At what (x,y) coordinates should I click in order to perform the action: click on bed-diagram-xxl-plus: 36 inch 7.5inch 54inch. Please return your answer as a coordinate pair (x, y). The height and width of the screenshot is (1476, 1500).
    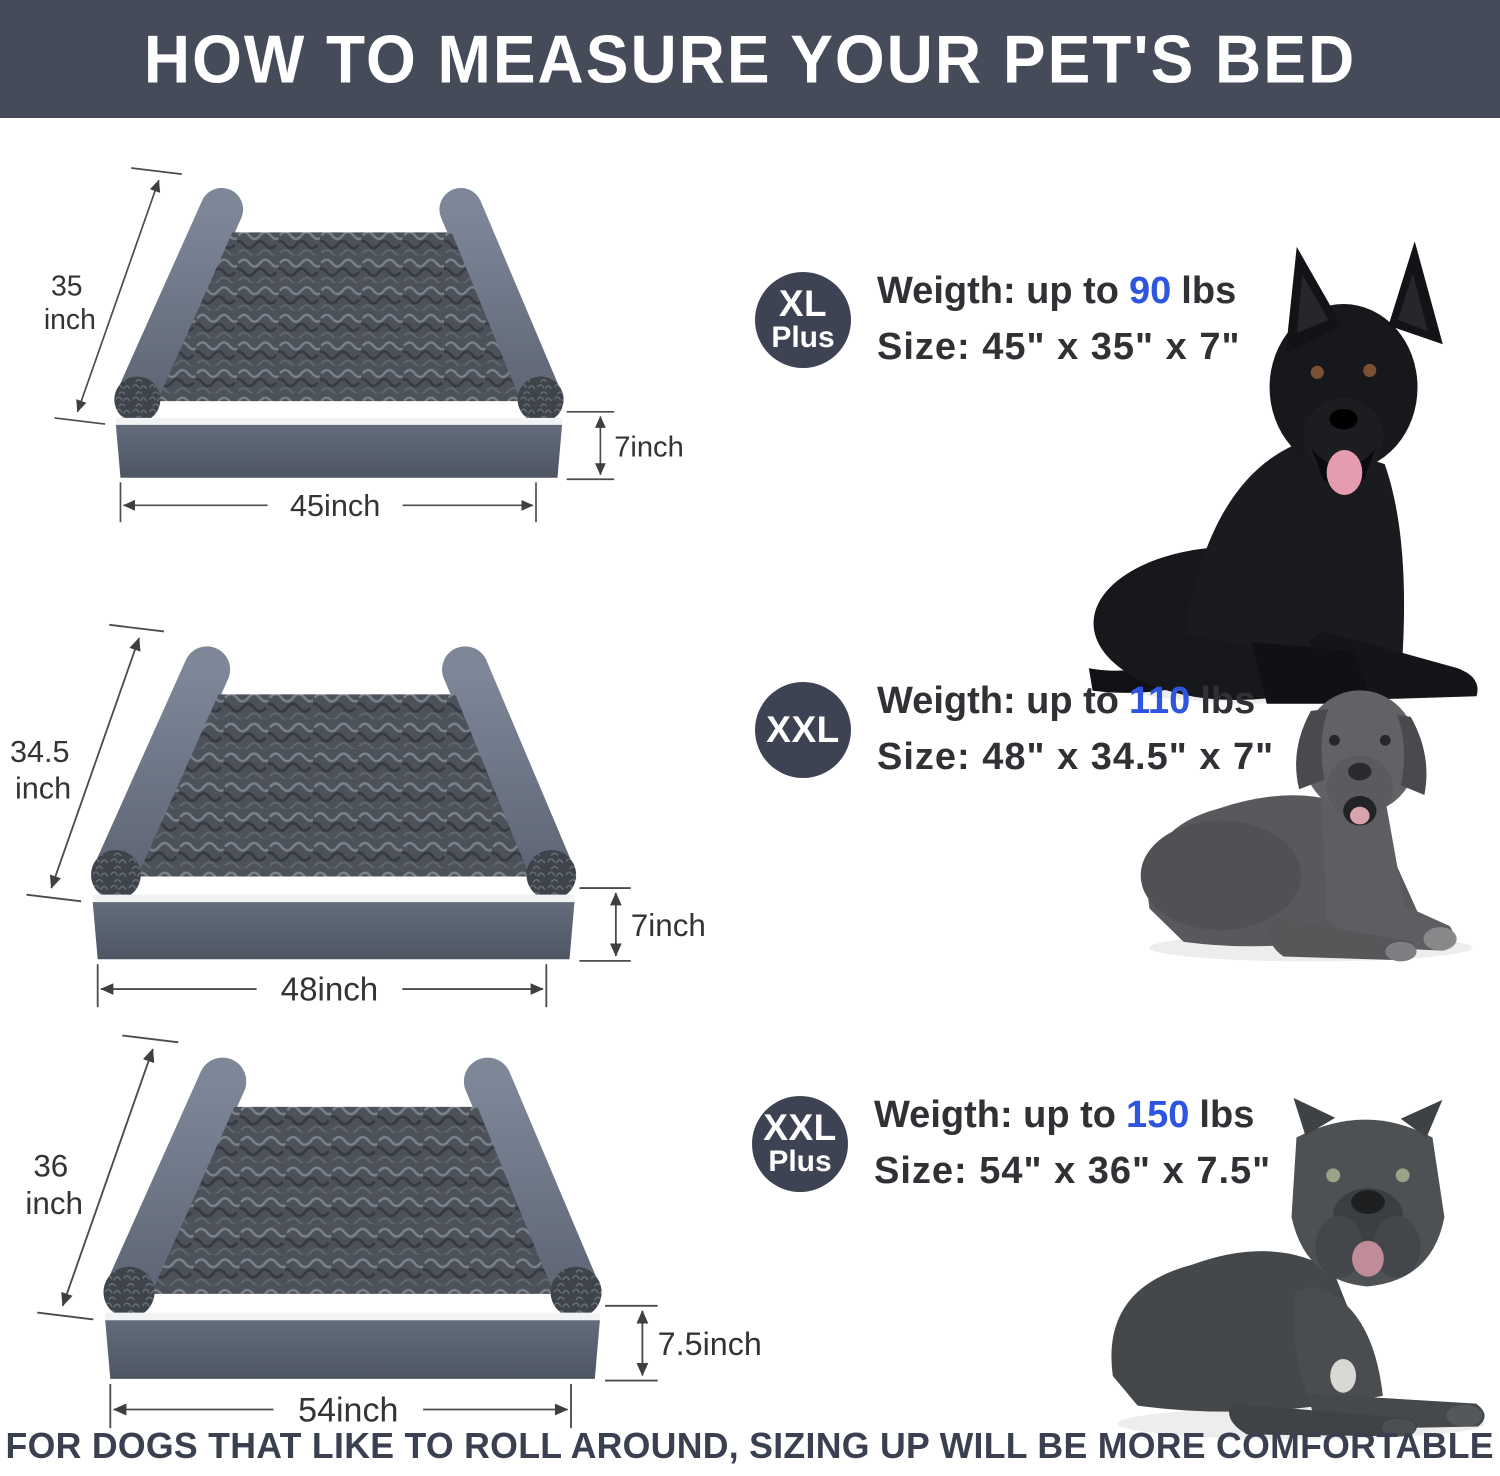
    Looking at the image, I should click on (393, 1231).